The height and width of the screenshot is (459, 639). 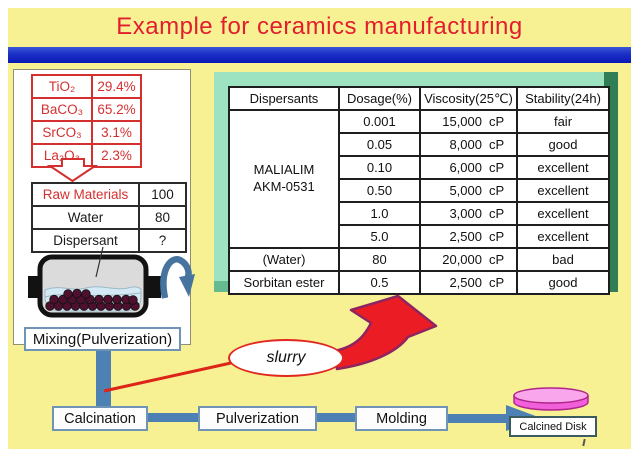 I want to click on table-row: Water 80, so click(x=109, y=217).